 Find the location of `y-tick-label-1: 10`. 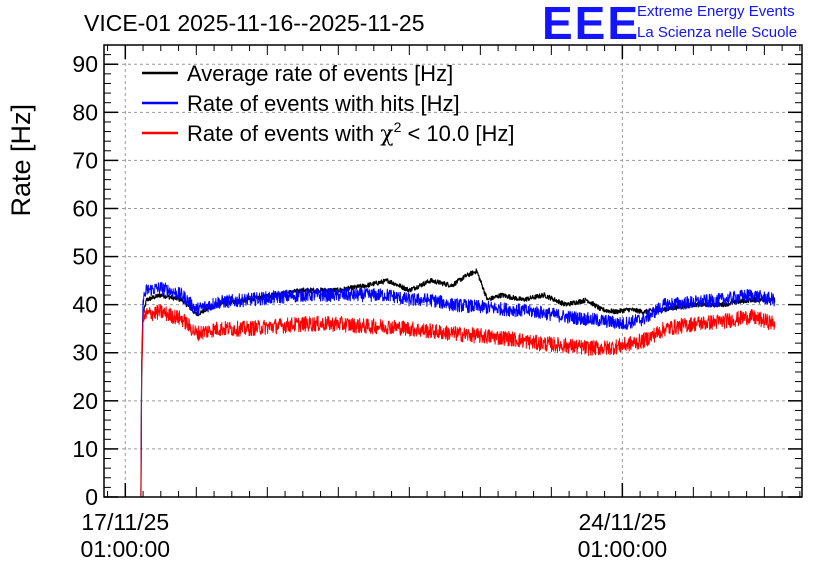

y-tick-label-1: 10 is located at coordinates (85, 449).